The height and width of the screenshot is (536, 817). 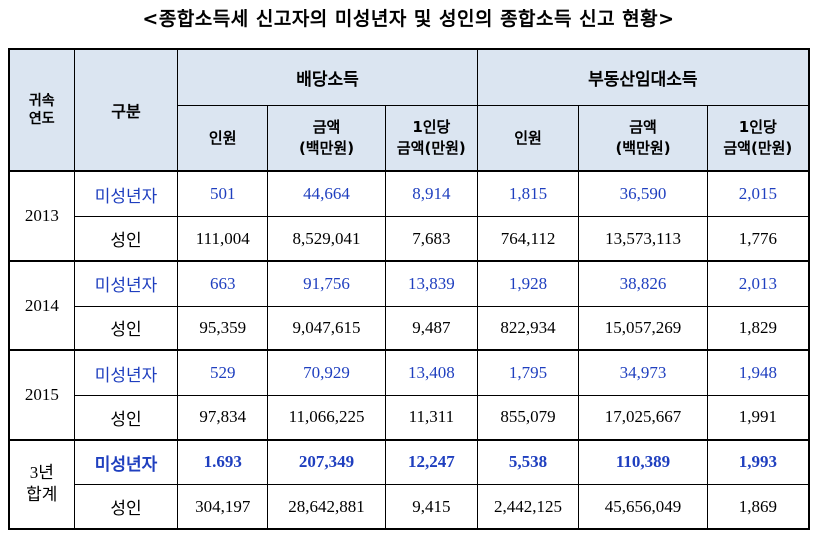 I want to click on value-cell: 822,934, so click(x=528, y=328).